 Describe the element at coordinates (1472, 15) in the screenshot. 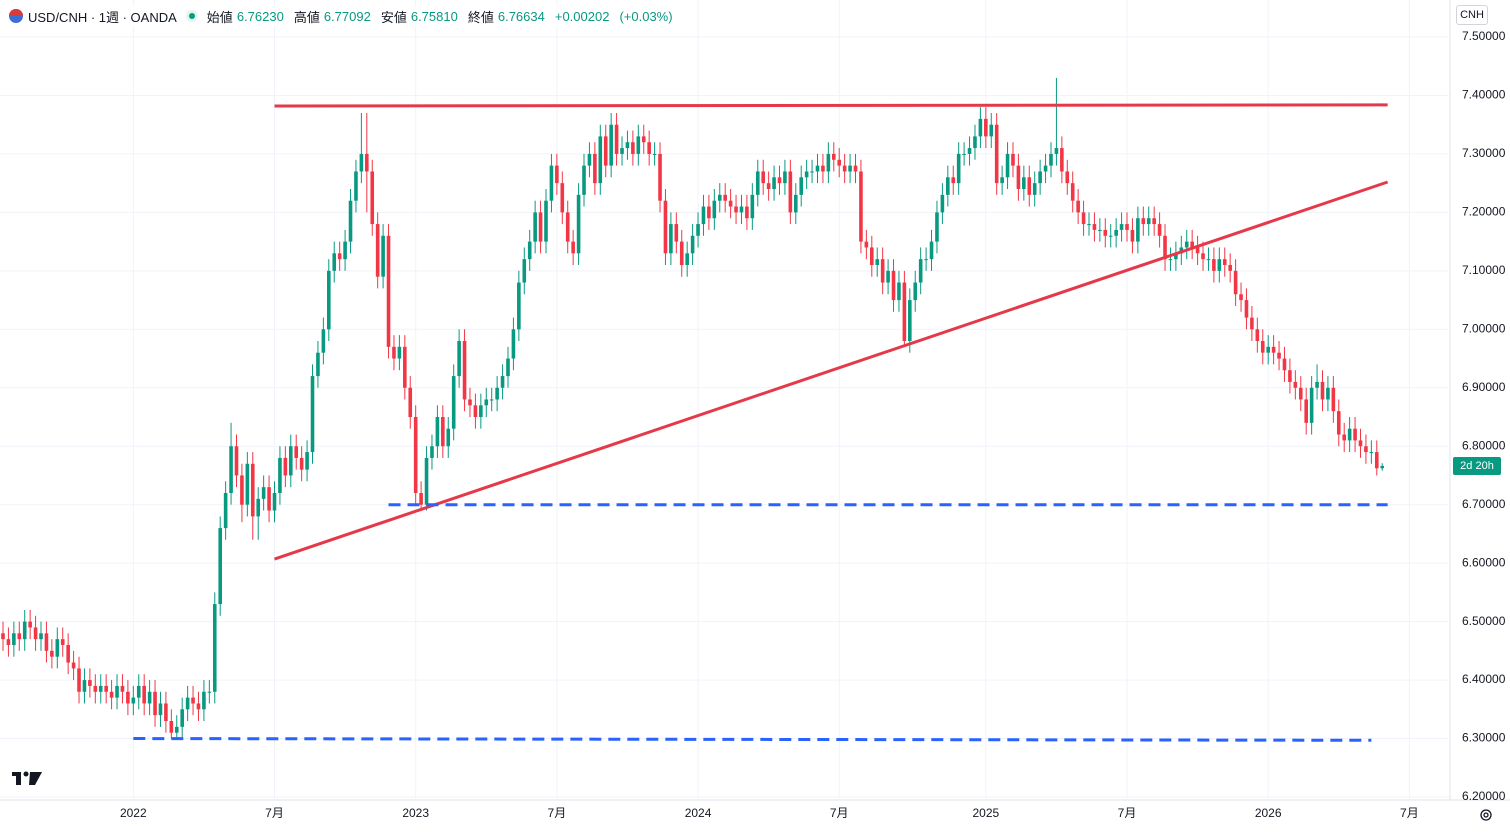

I see `currency-button: CNH` at that location.